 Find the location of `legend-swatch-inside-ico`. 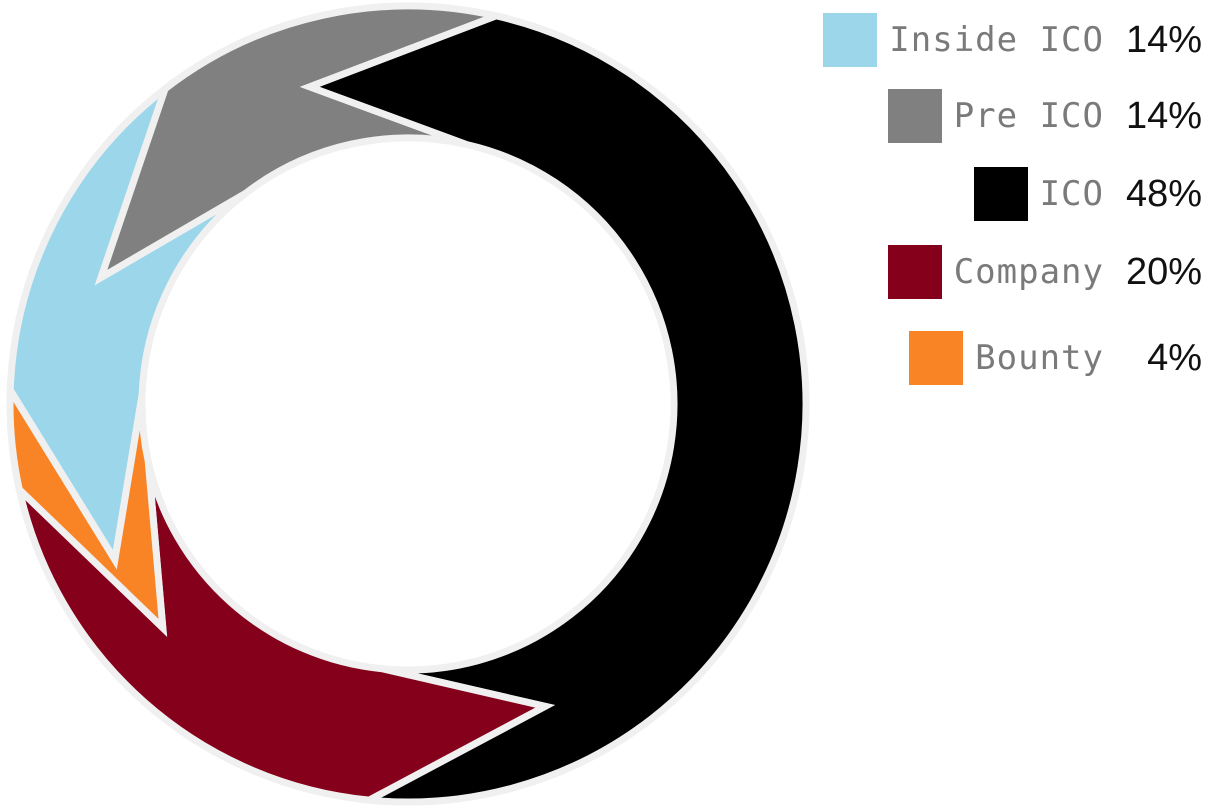

legend-swatch-inside-ico is located at coordinates (850, 40).